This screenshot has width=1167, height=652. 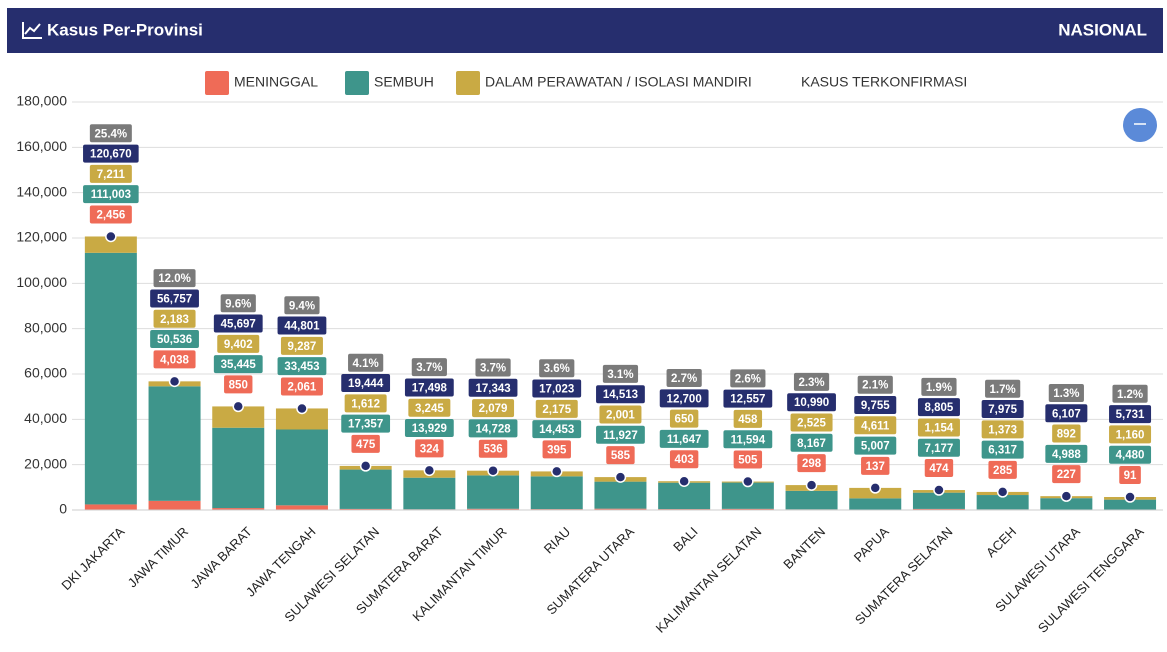 I want to click on data-label-text: 25.4%, so click(x=111, y=134).